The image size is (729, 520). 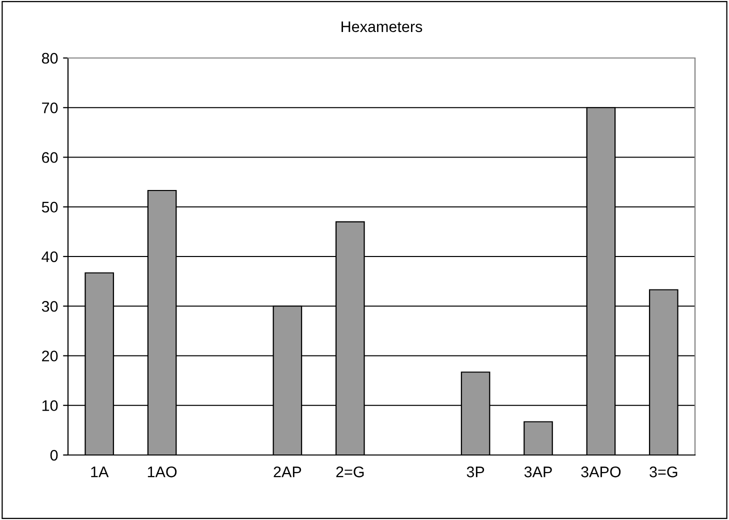 I want to click on x-tick-label: 1AO, so click(x=162, y=472).